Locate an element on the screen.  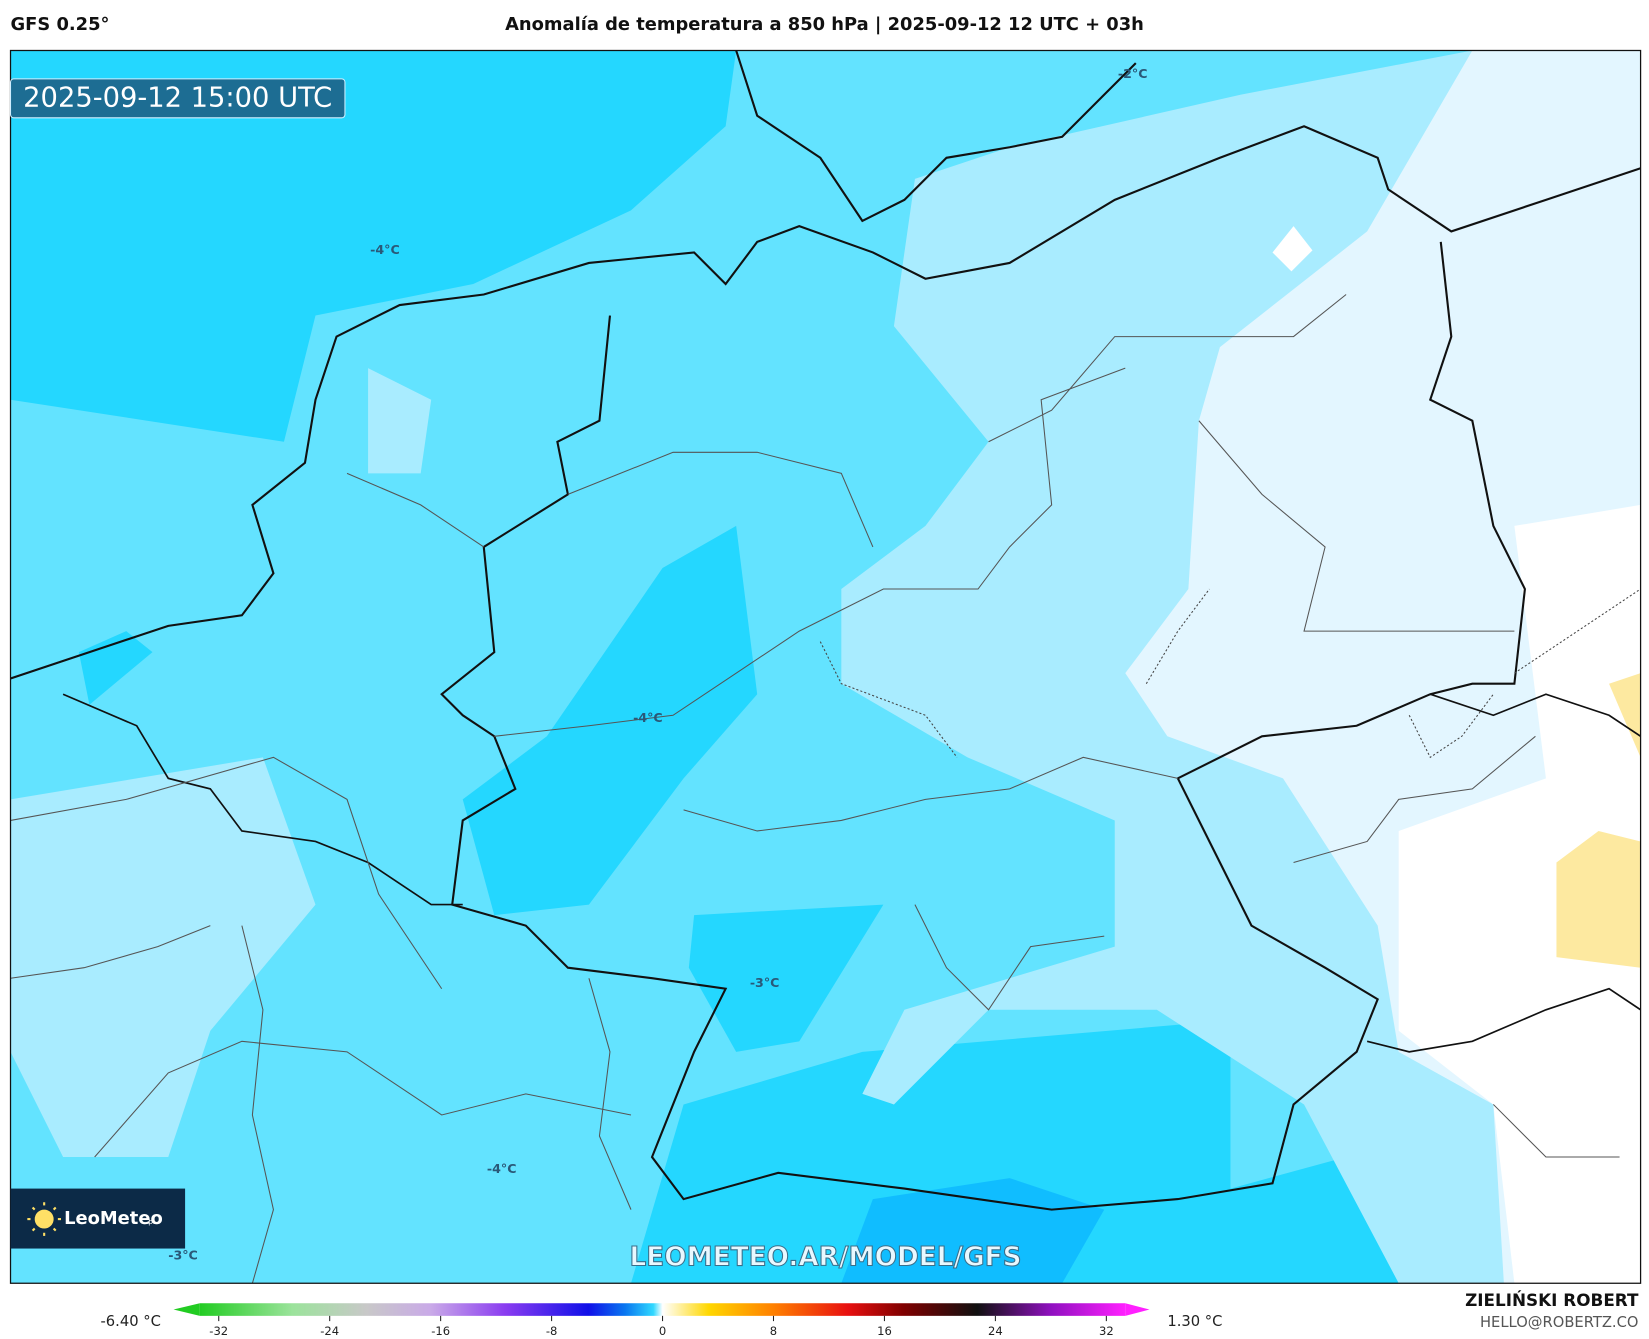
logo-rays is located at coordinates (44, 1219).